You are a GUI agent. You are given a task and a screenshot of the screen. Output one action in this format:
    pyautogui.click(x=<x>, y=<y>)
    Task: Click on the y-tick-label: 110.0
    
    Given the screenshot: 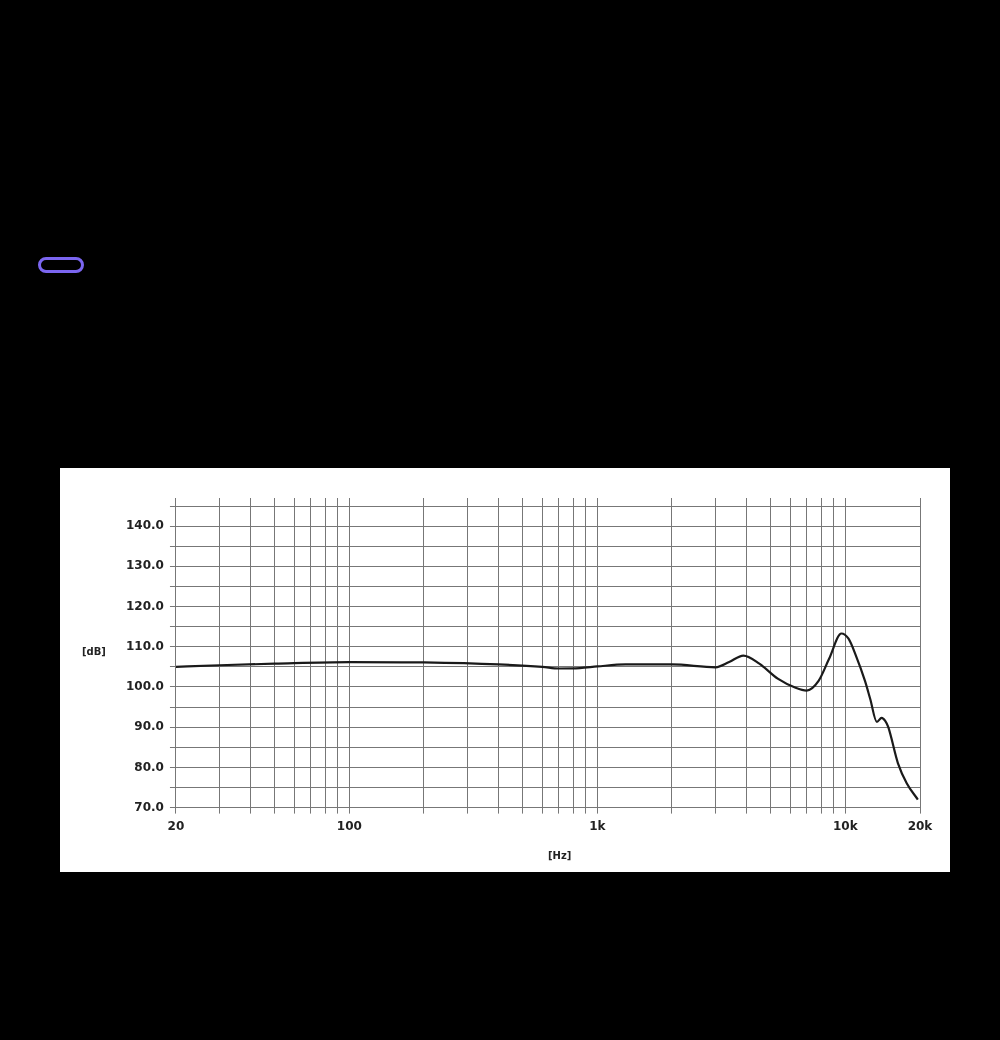 What is the action you would take?
    pyautogui.click(x=144, y=645)
    